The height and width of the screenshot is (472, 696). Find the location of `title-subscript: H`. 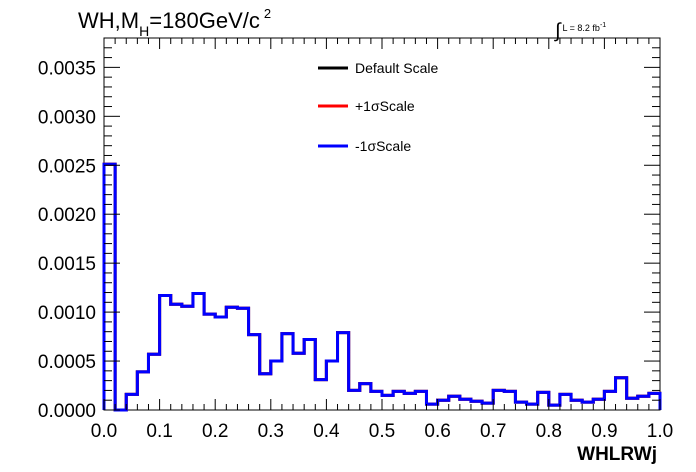

title-subscript: H is located at coordinates (144, 31).